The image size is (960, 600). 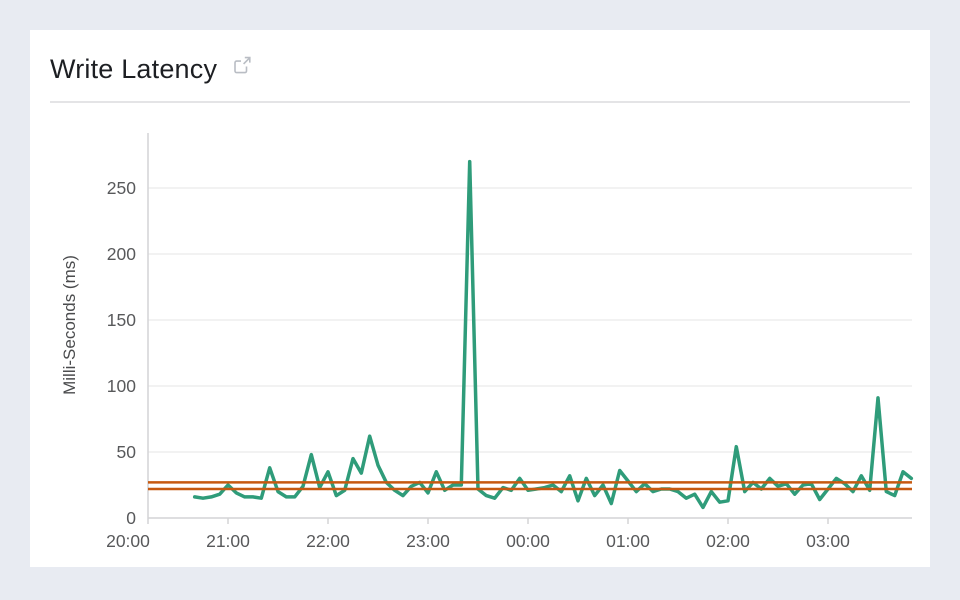 What do you see at coordinates (828, 541) in the screenshot?
I see `x-tick-label: 03:00` at bounding box center [828, 541].